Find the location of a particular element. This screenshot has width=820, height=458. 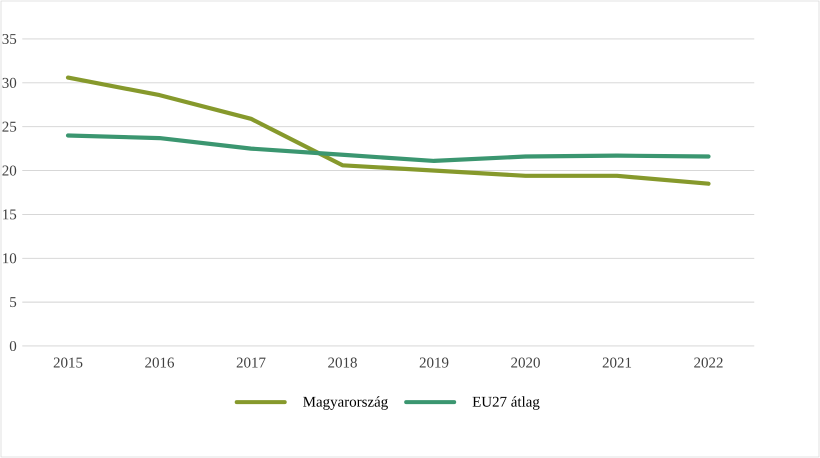

y-tick-label: 20 is located at coordinates (9, 171).